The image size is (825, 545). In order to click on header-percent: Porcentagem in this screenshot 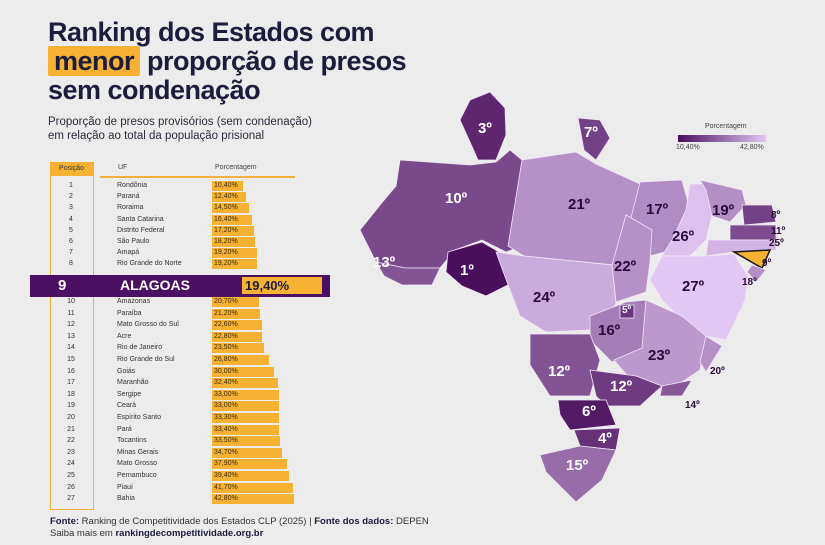, I will do `click(236, 167)`.